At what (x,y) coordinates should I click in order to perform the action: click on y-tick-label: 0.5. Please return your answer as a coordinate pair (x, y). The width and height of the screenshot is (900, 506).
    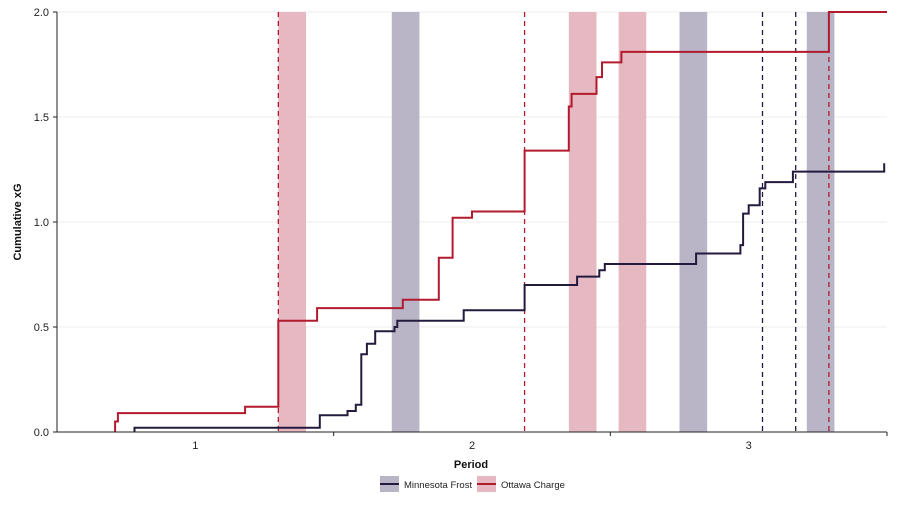
    Looking at the image, I should click on (41, 328).